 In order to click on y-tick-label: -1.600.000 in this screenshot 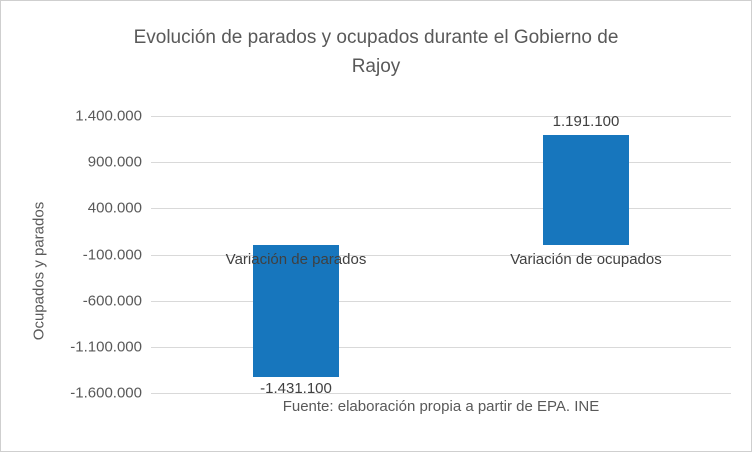, I will do `click(106, 393)`.